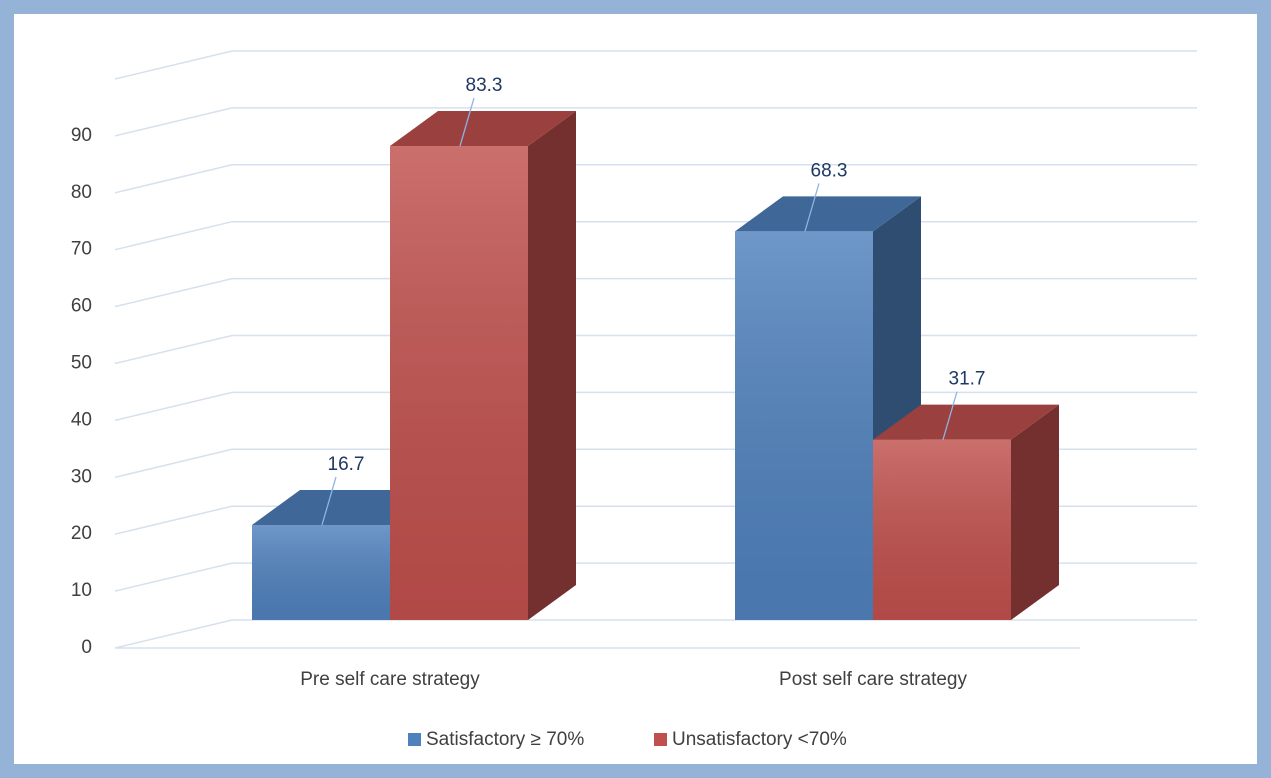 This screenshot has width=1271, height=778. I want to click on y-tick-label: 90, so click(81, 135).